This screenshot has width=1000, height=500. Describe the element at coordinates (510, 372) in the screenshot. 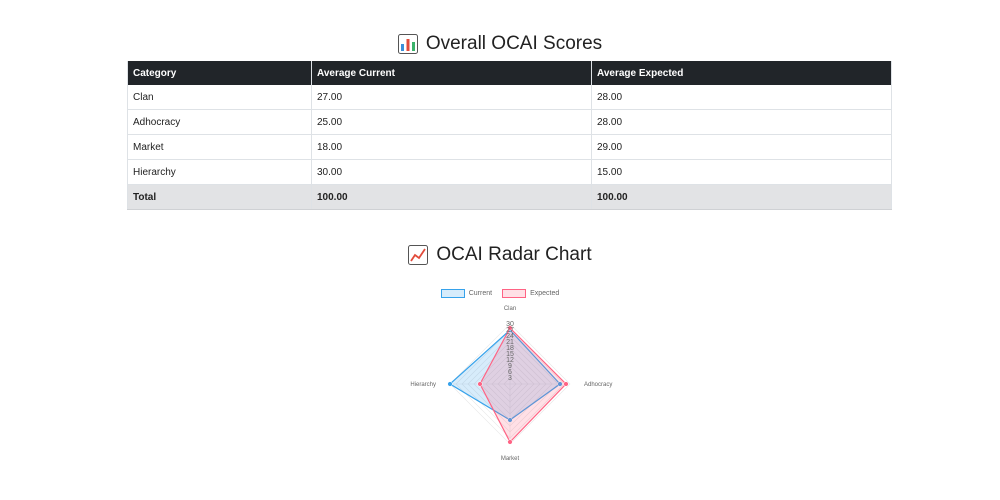

I see `radar-tick-label: 6` at that location.